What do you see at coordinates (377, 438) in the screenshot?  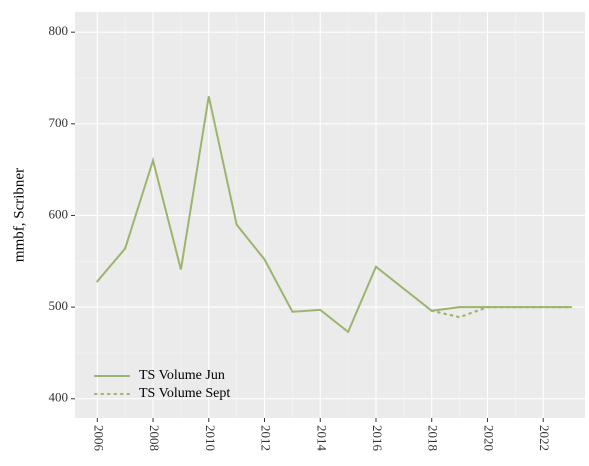 I see `x-tick-label: 2016` at bounding box center [377, 438].